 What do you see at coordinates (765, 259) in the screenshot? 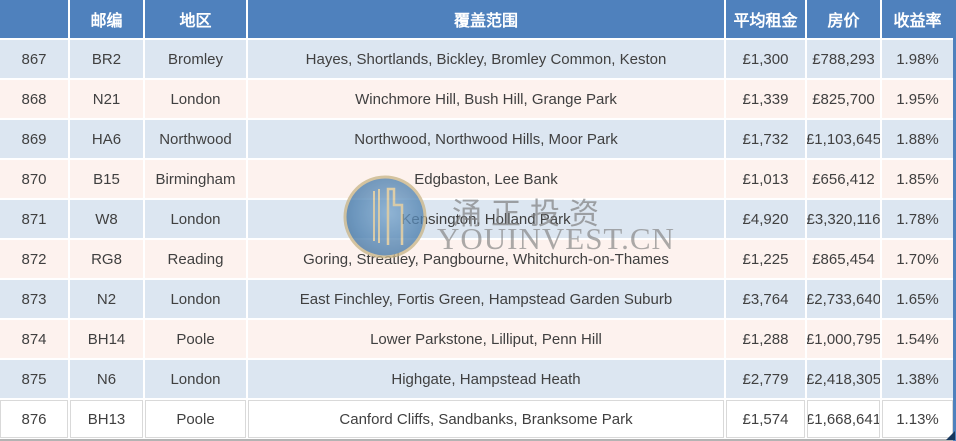
I see `cell-avg_rent: £1,225` at bounding box center [765, 259].